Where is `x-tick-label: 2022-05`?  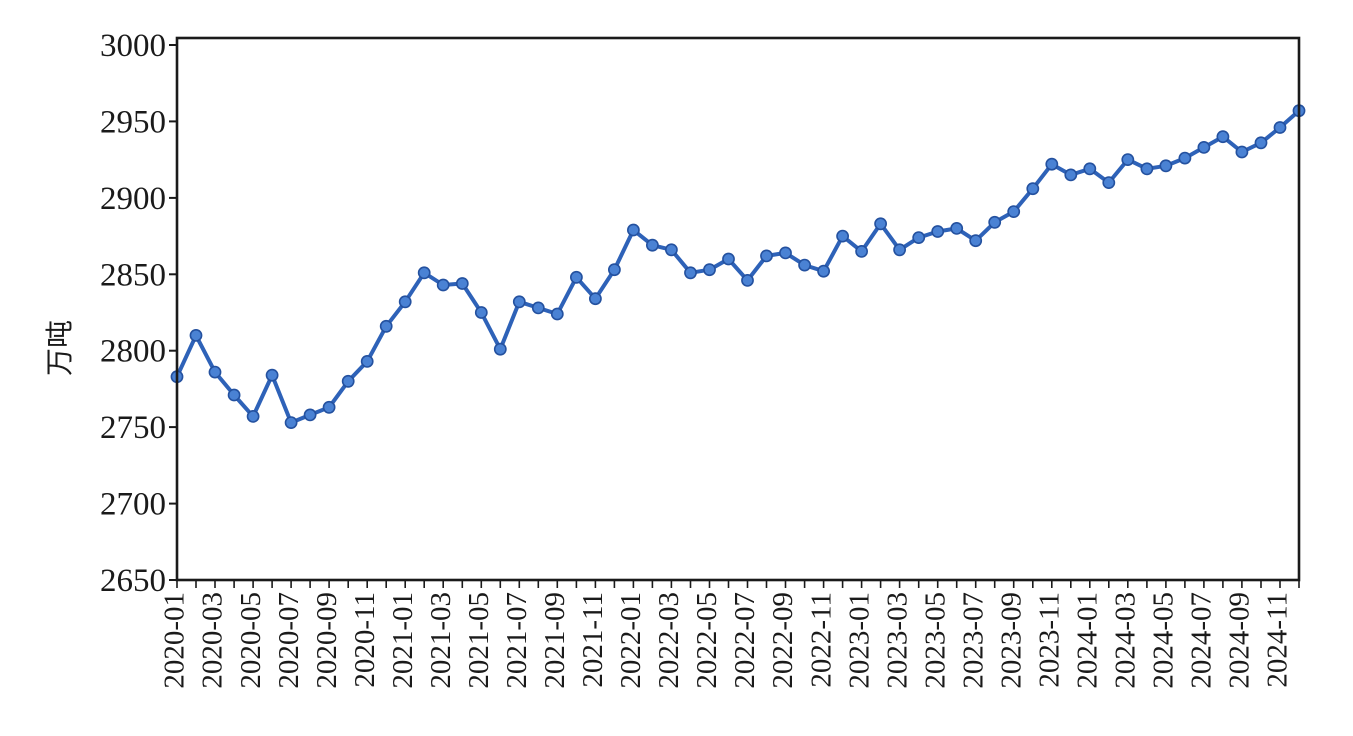
x-tick-label: 2022-05 is located at coordinates (707, 640).